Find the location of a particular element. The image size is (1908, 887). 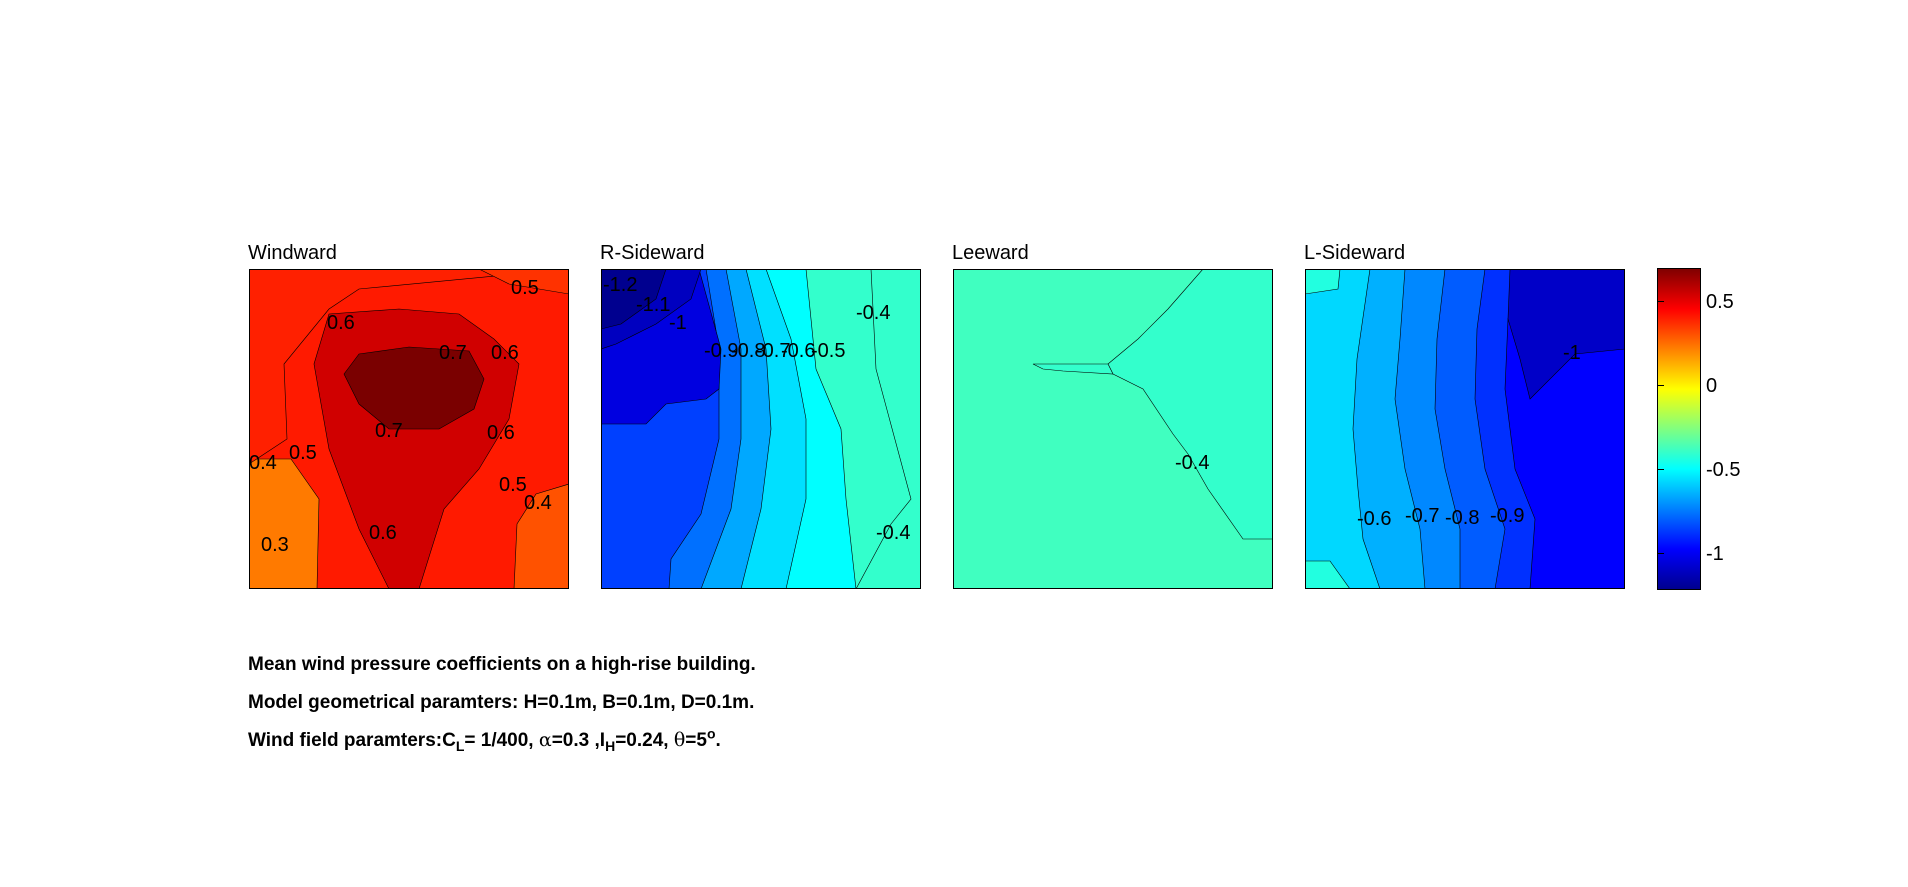

rsw-clabel-4: -0.9 is located at coordinates (721, 351).